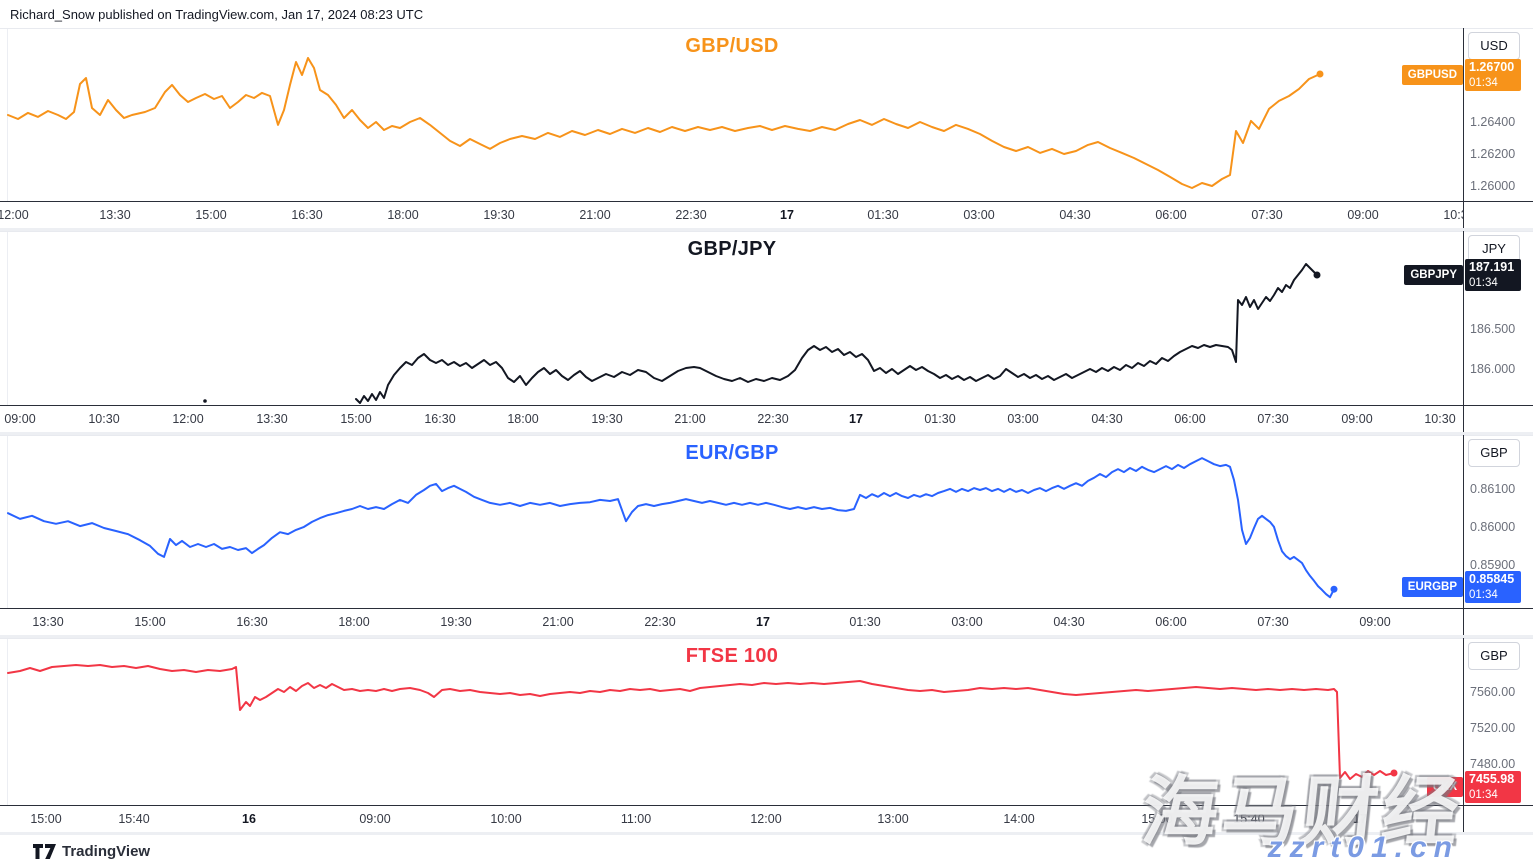 The width and height of the screenshot is (1533, 866). What do you see at coordinates (1493, 329) in the screenshot?
I see `price-axis-label: 186.500` at bounding box center [1493, 329].